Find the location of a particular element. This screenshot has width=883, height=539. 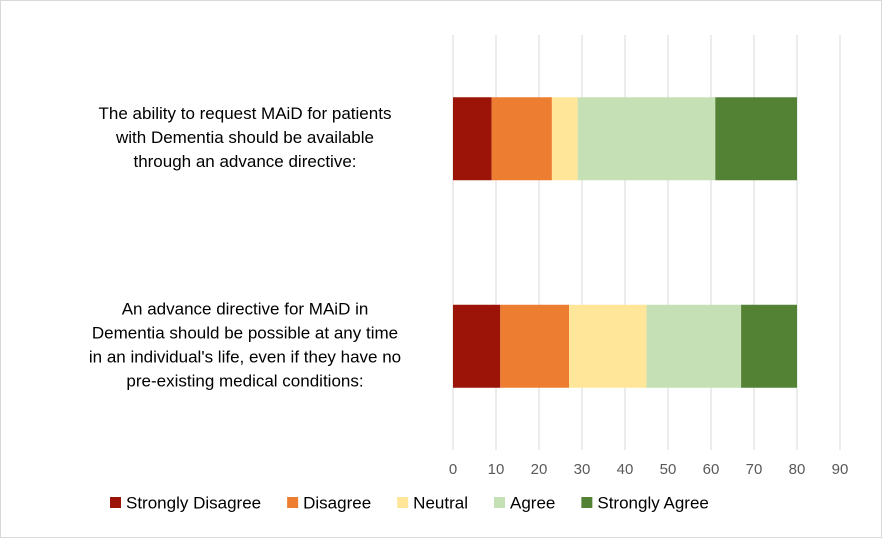

category-label: Dementia should be possible at any time is located at coordinates (245, 333).